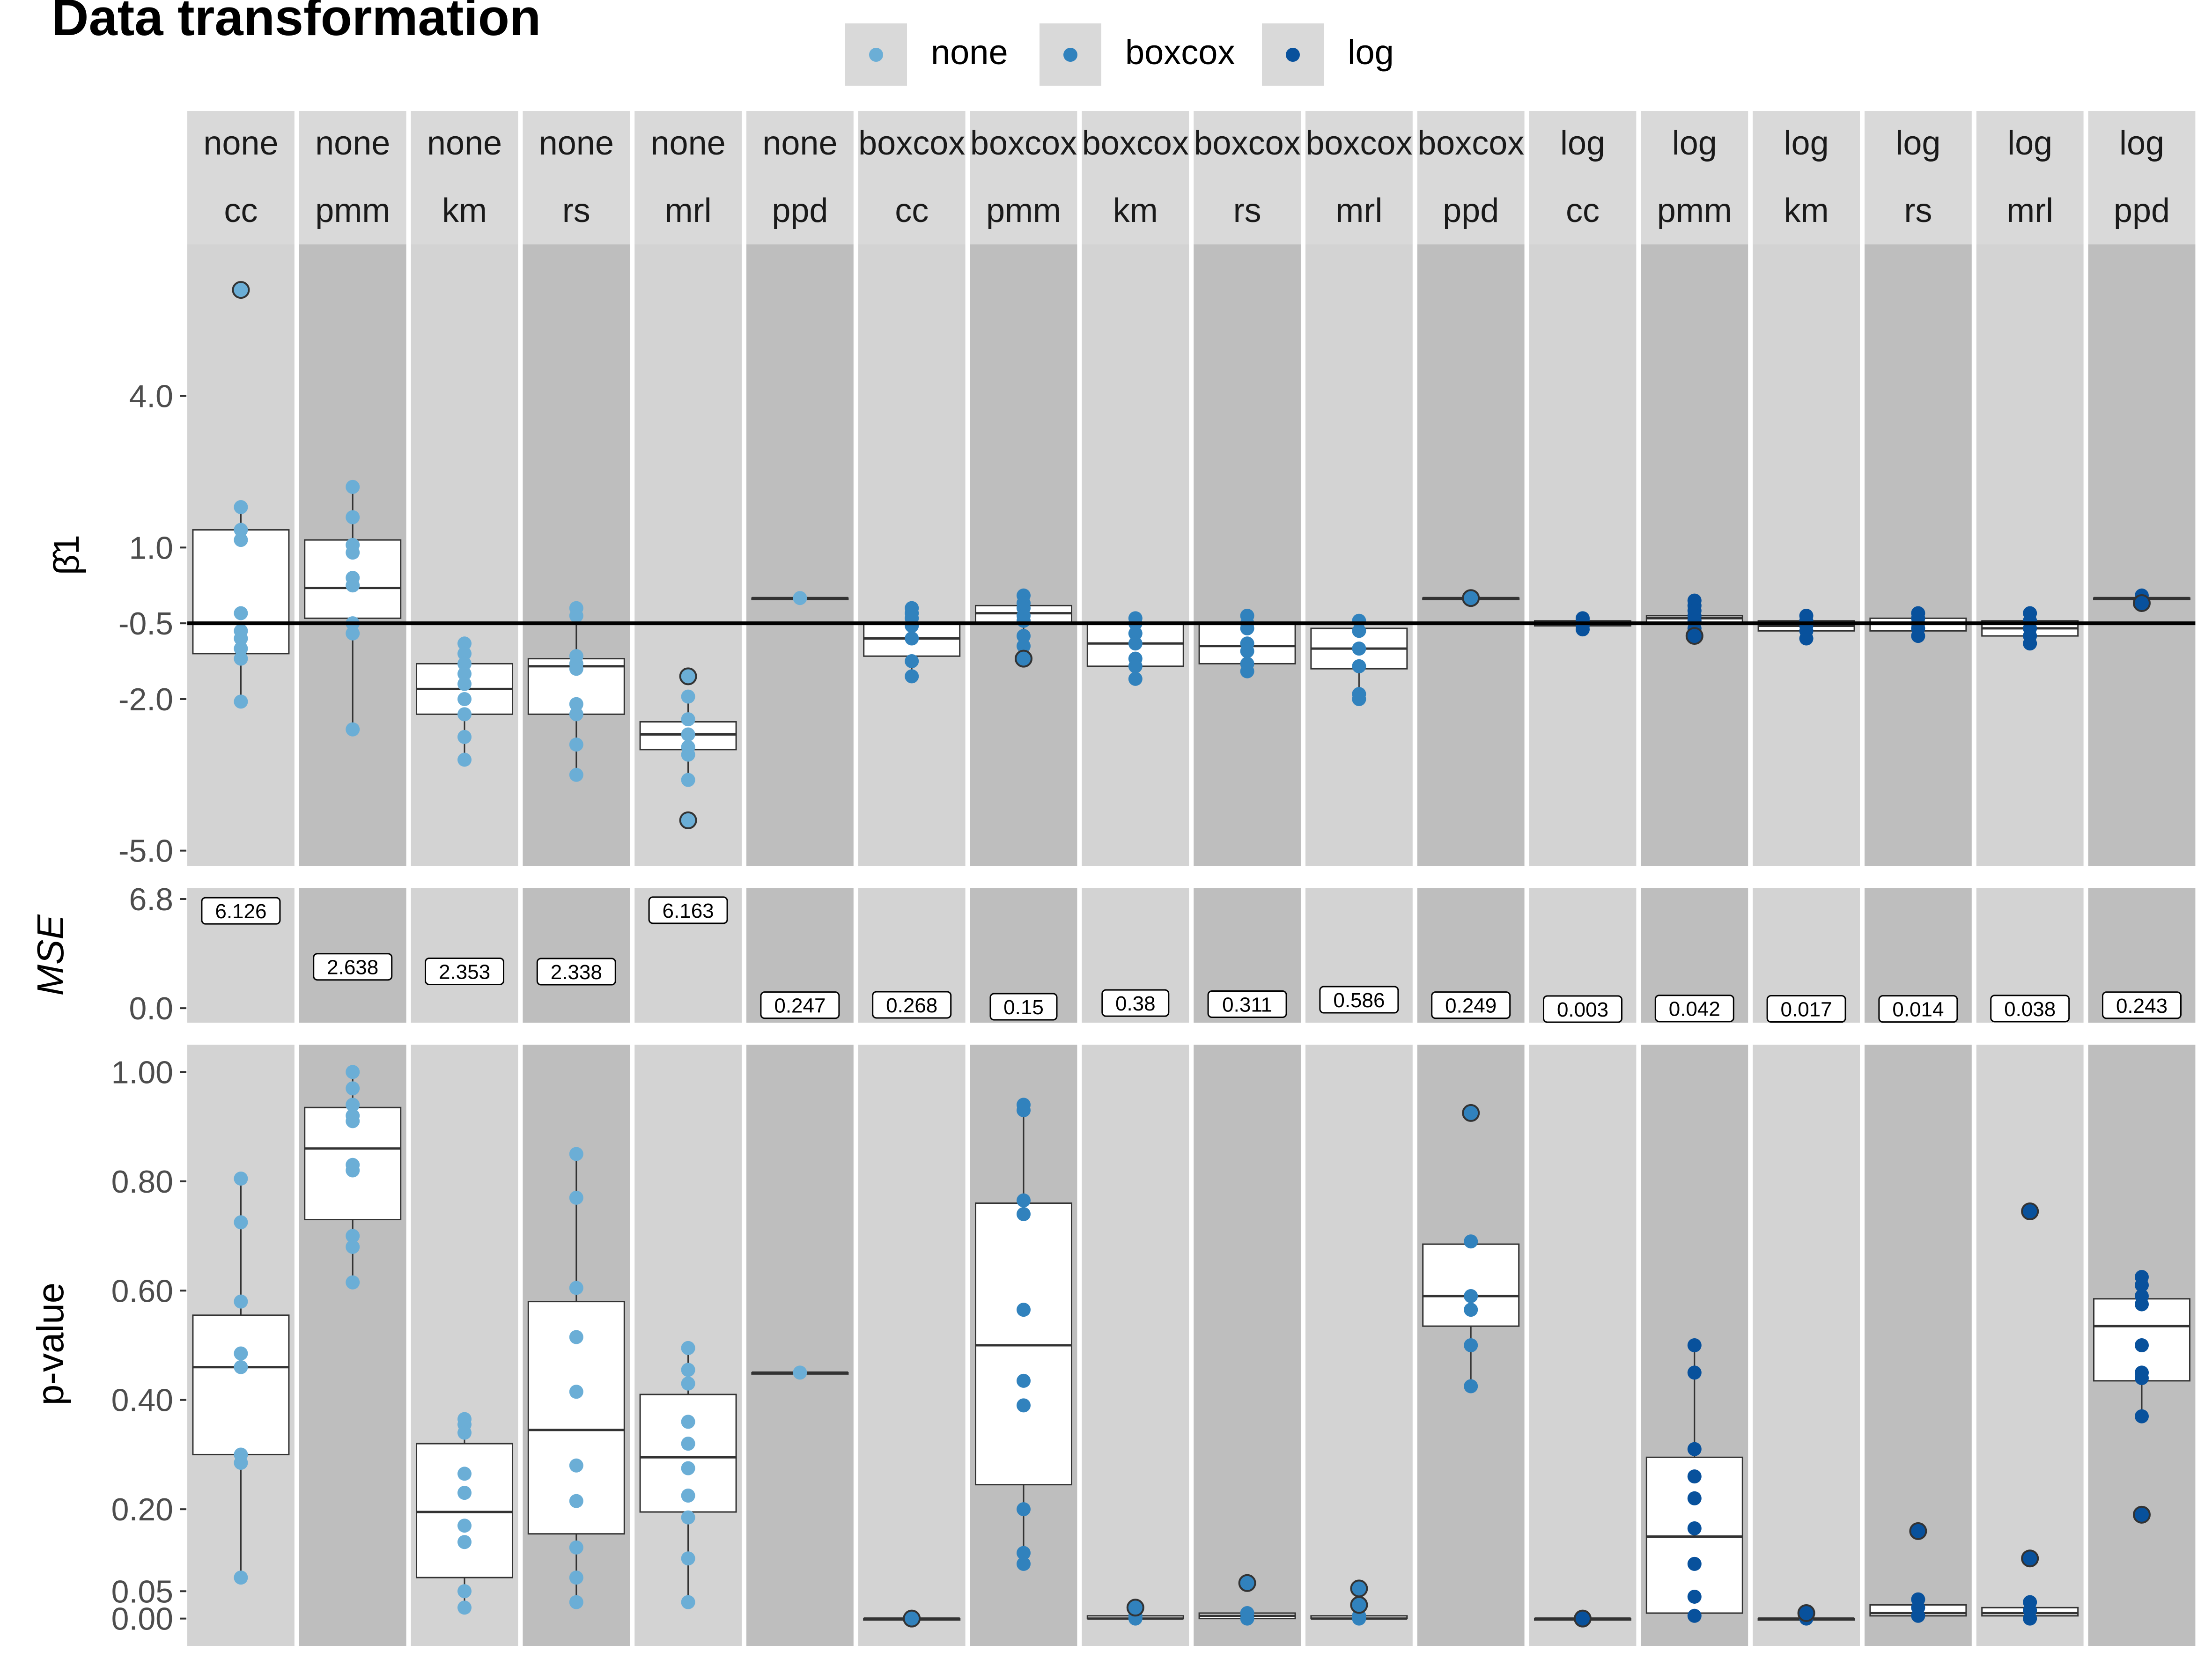 This screenshot has width=2212, height=1659. Describe the element at coordinates (1471, 177) in the screenshot. I see `facet-strip: boxcox ppd` at that location.